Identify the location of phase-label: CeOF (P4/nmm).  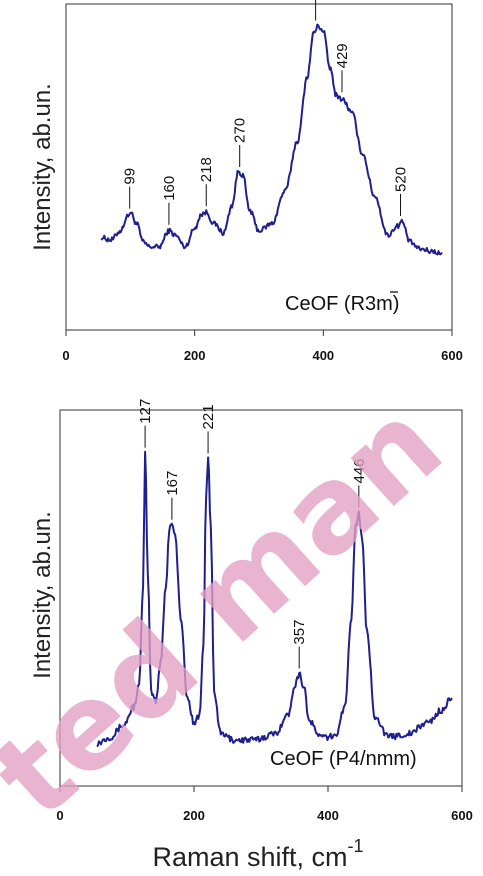
(343, 759).